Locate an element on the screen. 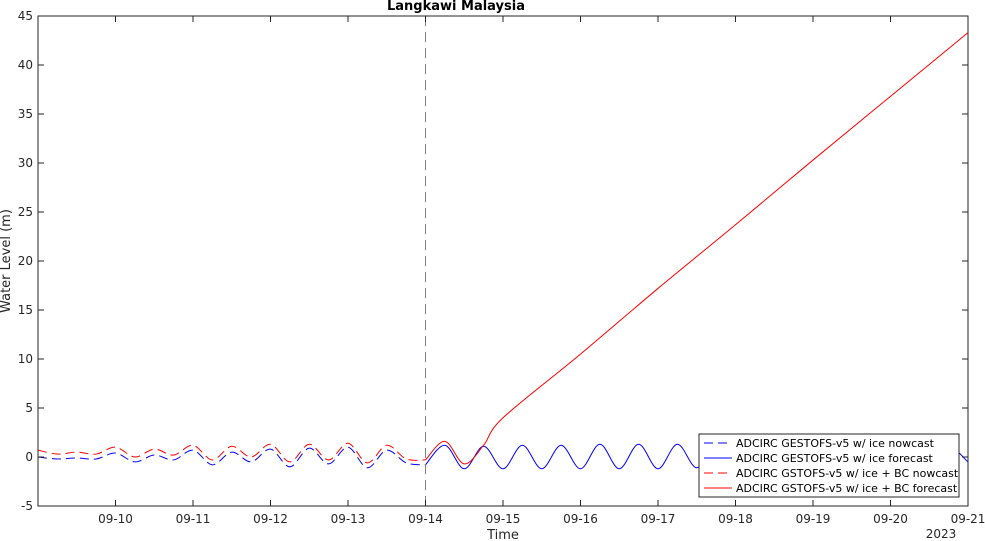 This screenshot has width=985, height=541. x-tick-label: 09-18 is located at coordinates (735, 519).